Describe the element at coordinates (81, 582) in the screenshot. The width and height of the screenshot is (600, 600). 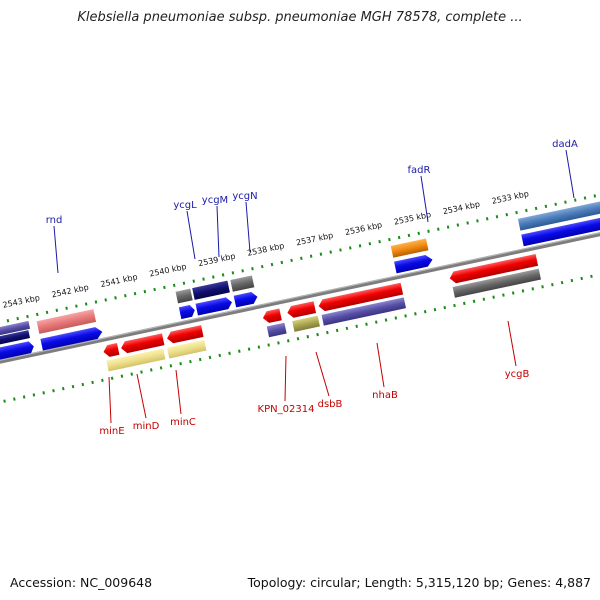
I see `accession-text: Accession: NC_009648` at that location.